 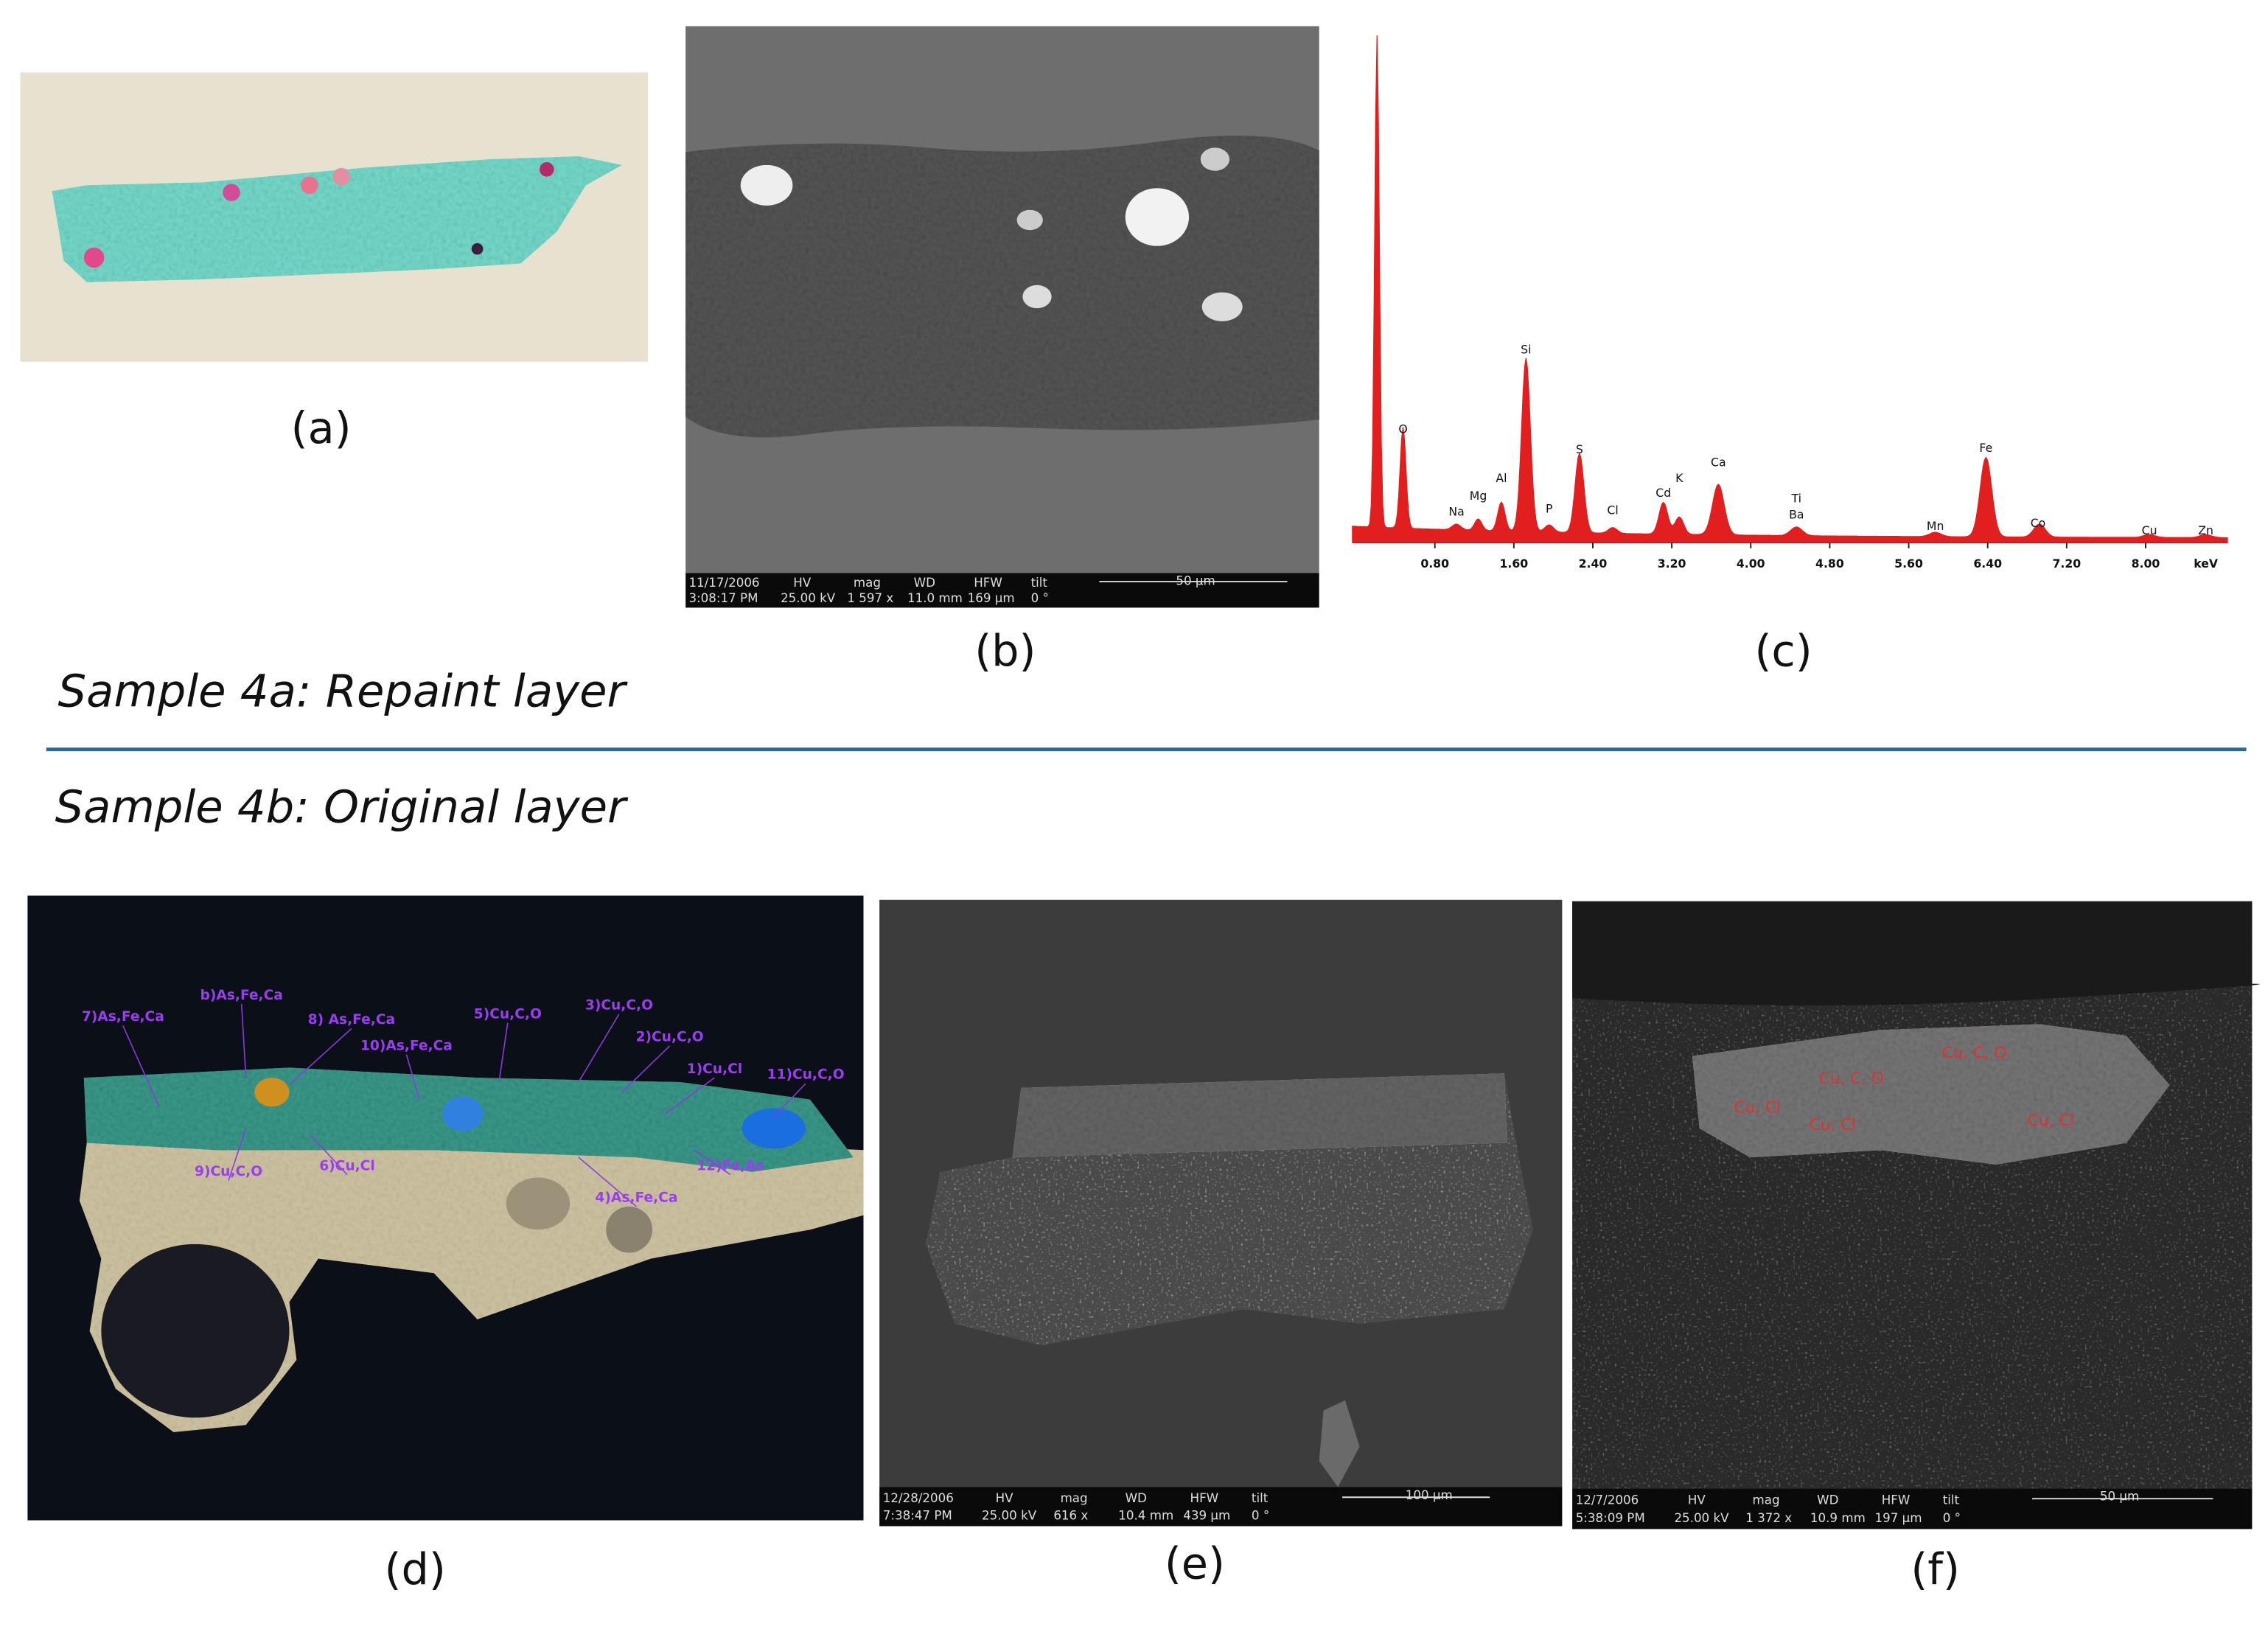 I want to click on sem-databar-text: 7:38:47 PM, so click(x=917, y=1516).